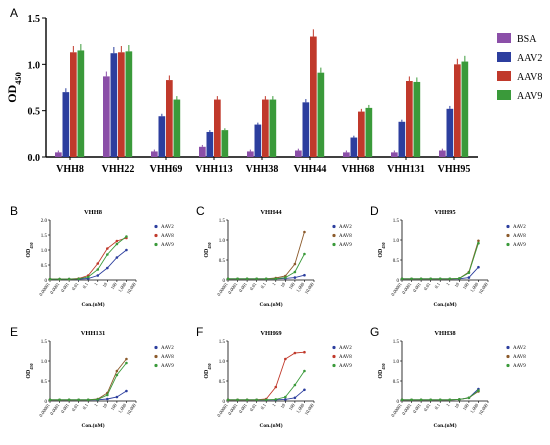  I want to click on bar-aav8-vhh44, so click(313, 96).